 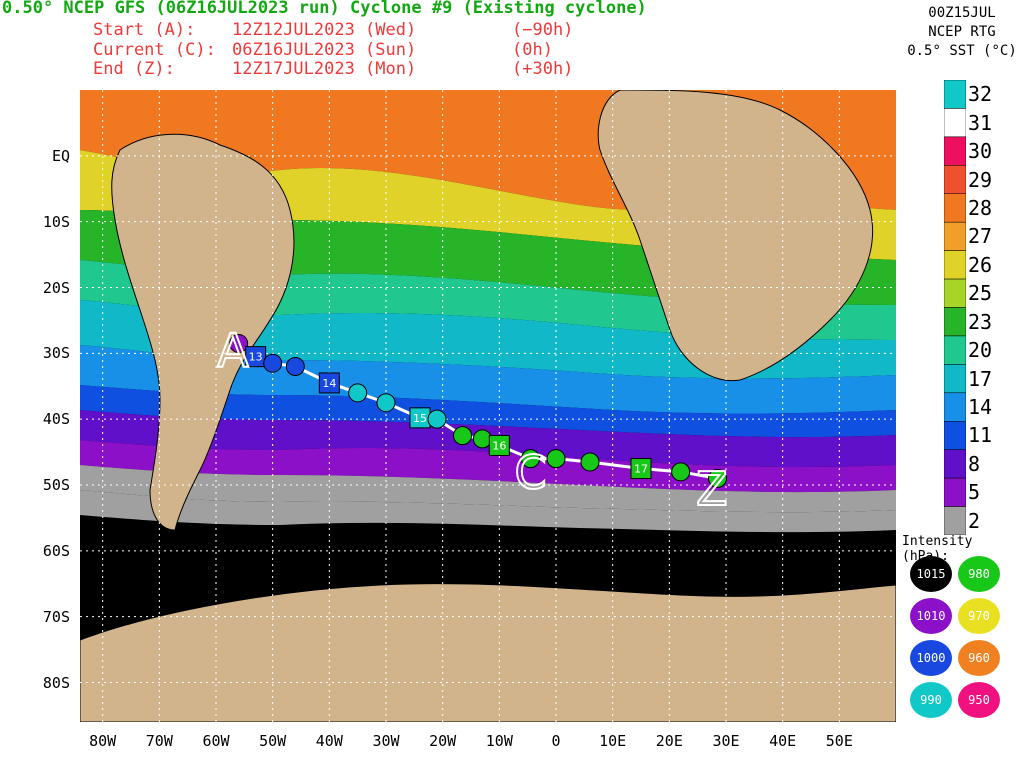 What do you see at coordinates (56, 485) in the screenshot?
I see `lat-label: 50S` at bounding box center [56, 485].